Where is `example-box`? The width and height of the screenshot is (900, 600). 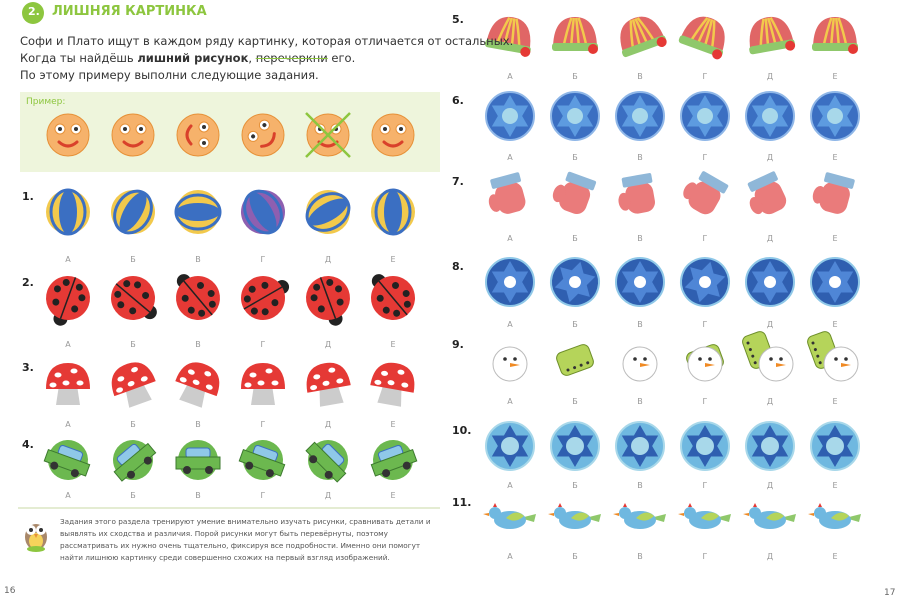 example-box is located at coordinates (230, 132).